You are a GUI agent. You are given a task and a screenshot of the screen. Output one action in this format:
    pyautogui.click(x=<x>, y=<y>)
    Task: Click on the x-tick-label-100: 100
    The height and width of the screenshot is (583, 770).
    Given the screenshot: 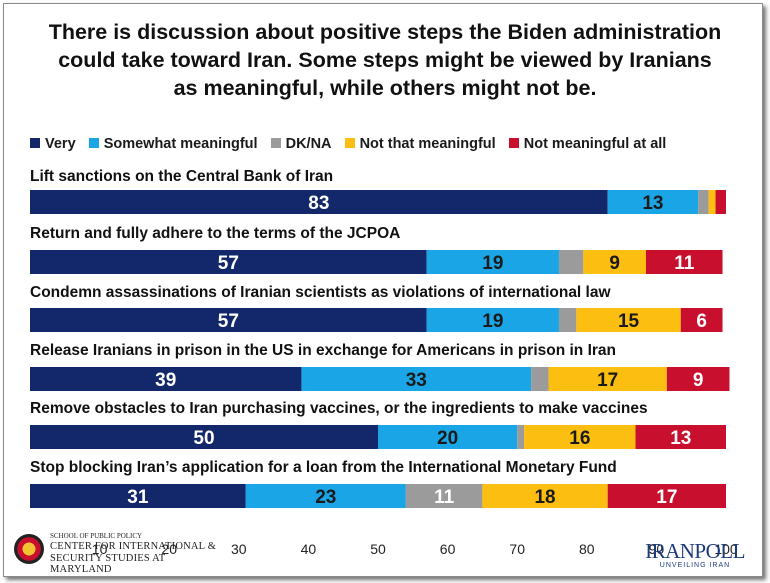 What is the action you would take?
    pyautogui.click(x=726, y=549)
    